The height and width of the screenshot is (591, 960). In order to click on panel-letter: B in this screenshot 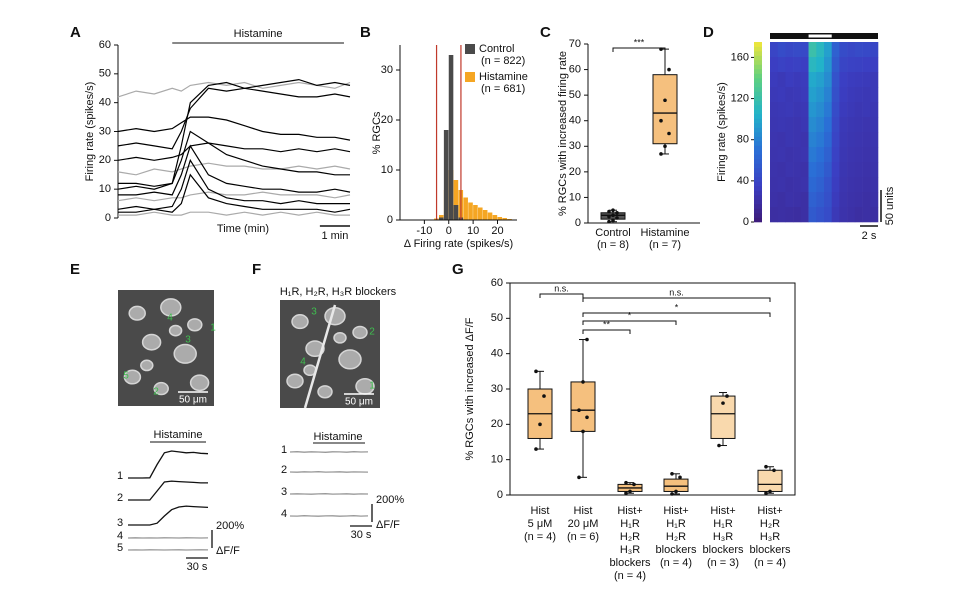, I will do `click(365, 32)`.